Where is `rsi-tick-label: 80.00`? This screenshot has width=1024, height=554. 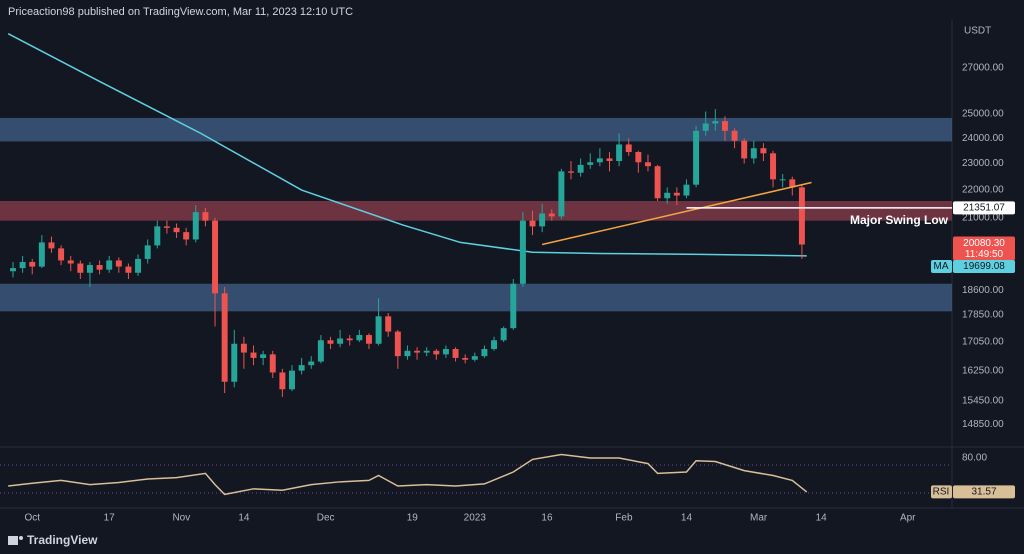 rsi-tick-label: 80.00 is located at coordinates (974, 458).